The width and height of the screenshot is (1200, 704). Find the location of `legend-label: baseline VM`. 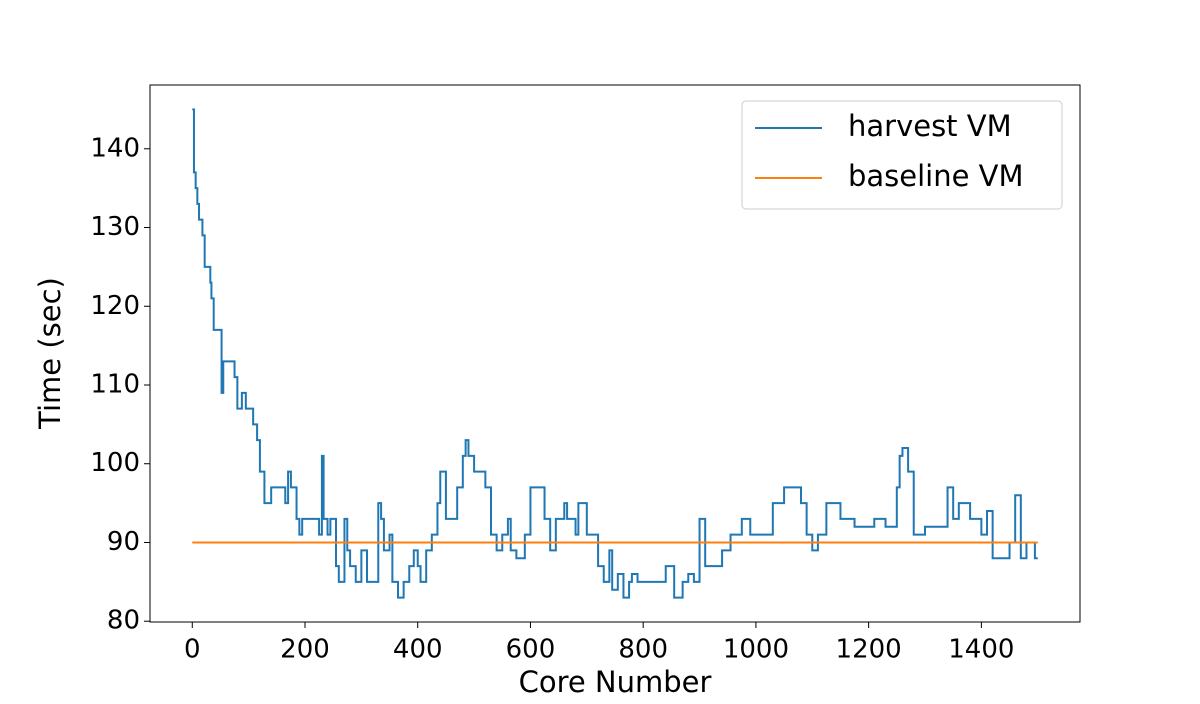

legend-label: baseline VM is located at coordinates (936, 176).